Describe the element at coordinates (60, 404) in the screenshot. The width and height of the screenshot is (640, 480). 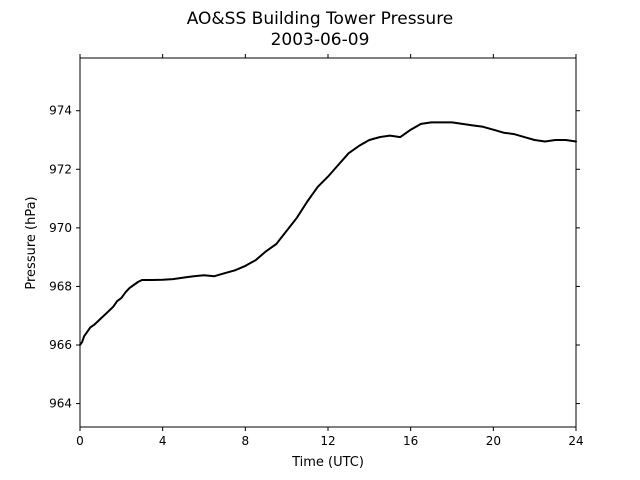
I see `y-tick-label: 964` at that location.